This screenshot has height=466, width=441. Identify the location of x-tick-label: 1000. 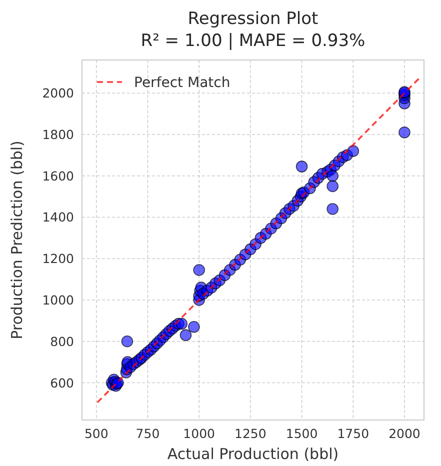
(199, 433).